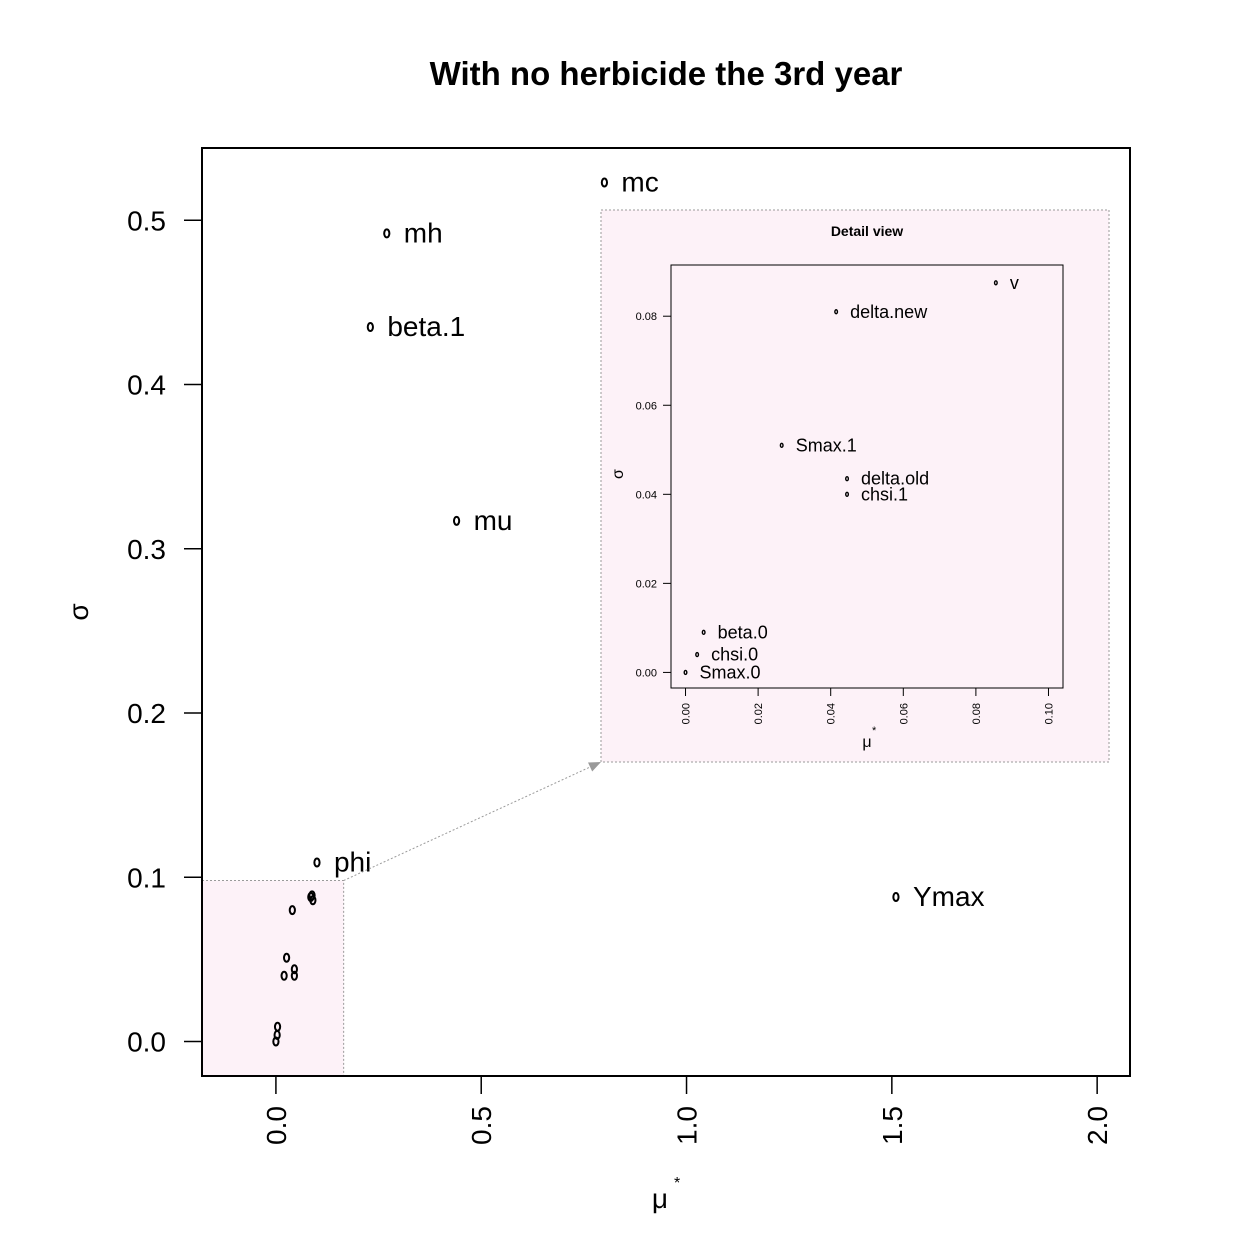 This screenshot has height=1260, width=1260. I want to click on inset-point-label: v, so click(1014, 283).